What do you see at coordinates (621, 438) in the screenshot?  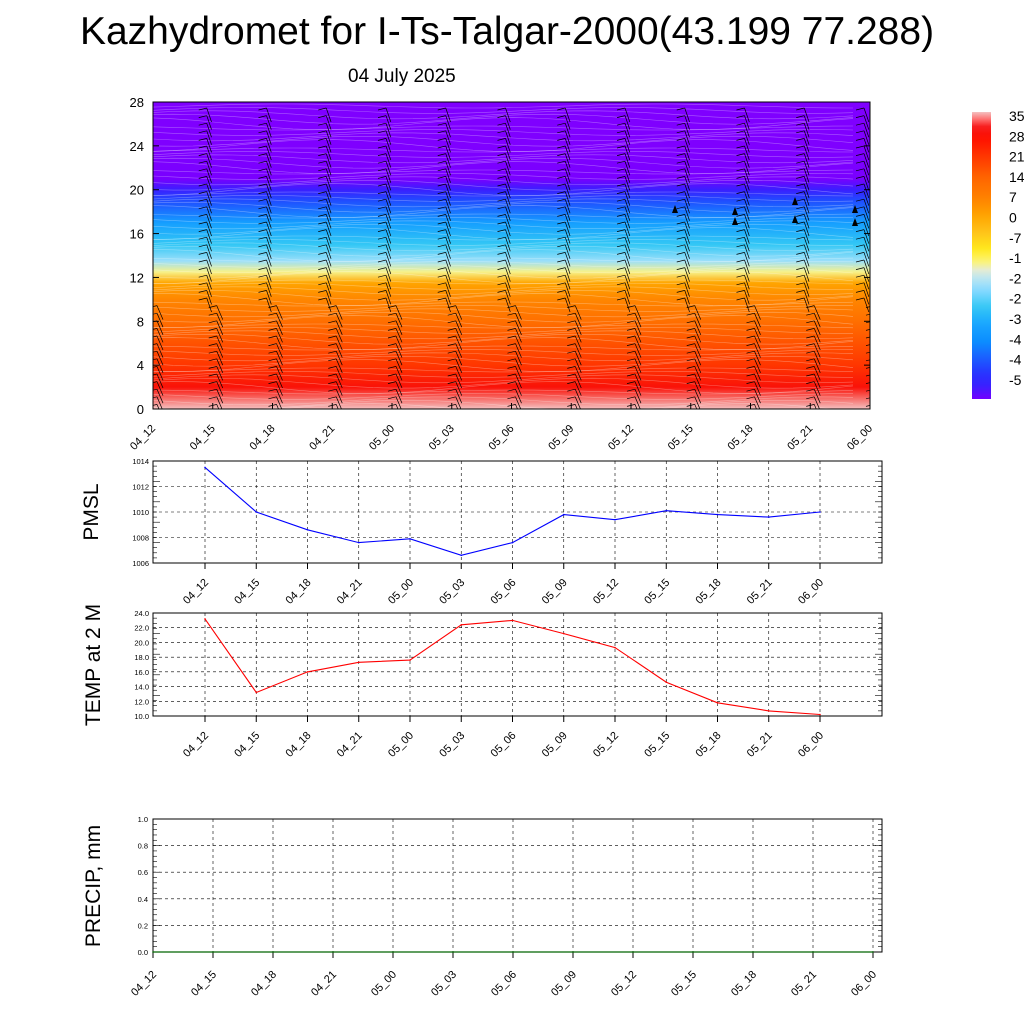 I see `x-tick-label: 05_12` at bounding box center [621, 438].